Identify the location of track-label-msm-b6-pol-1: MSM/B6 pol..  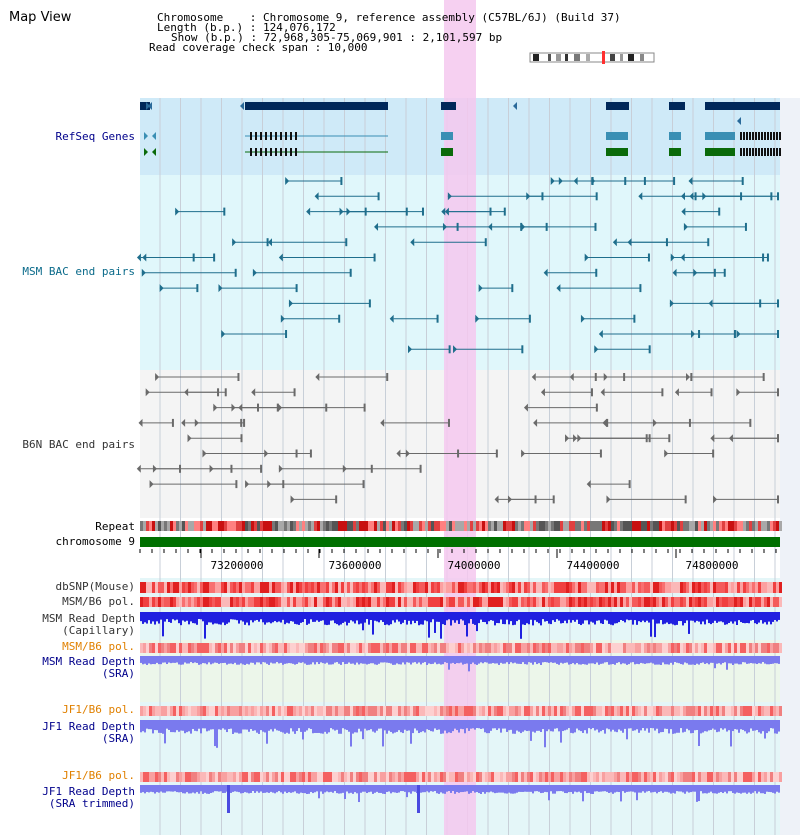
(98, 601).